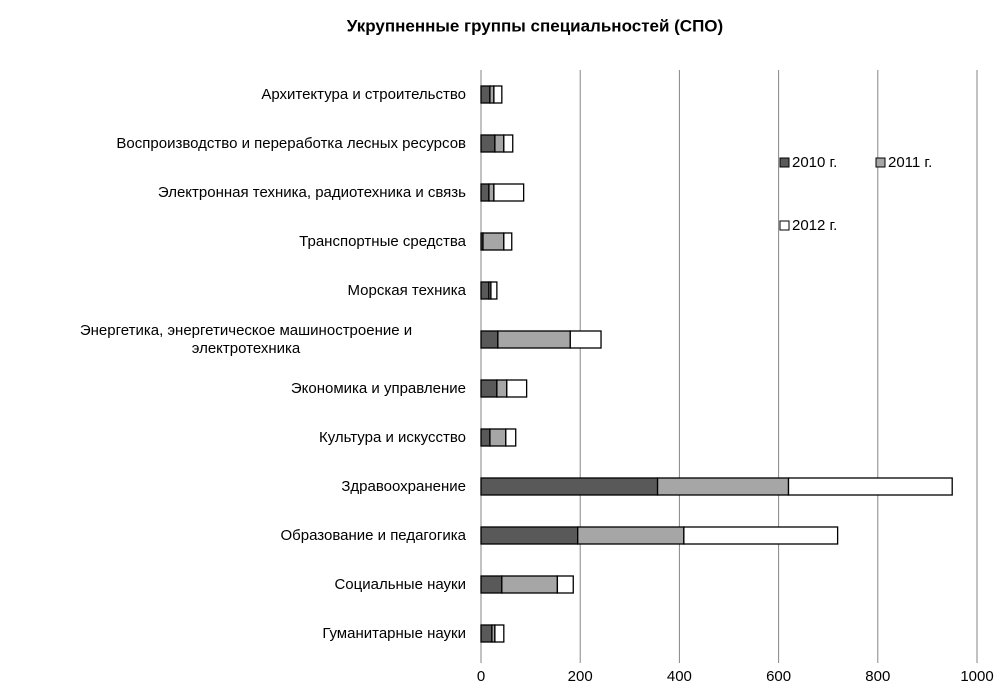  What do you see at coordinates (814, 162) in the screenshot?
I see `legend-label: 2010 г.` at bounding box center [814, 162].